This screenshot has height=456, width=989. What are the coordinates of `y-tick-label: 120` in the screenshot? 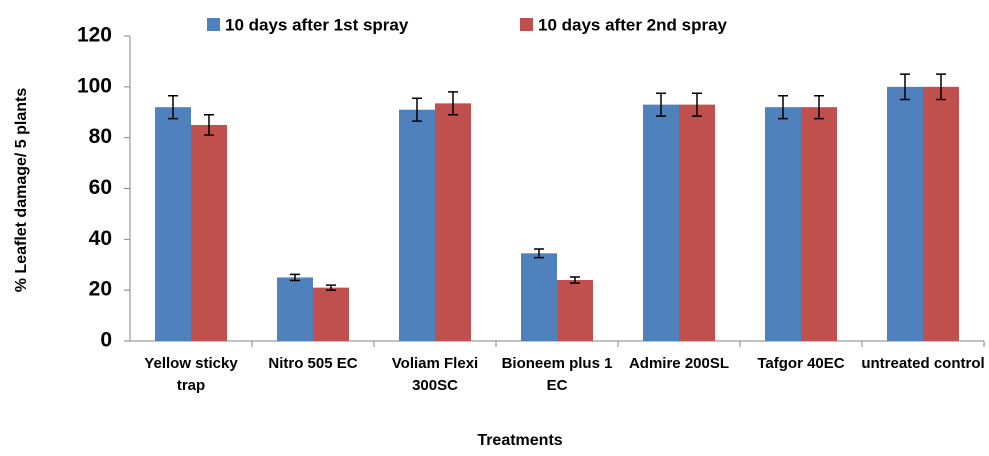 It's located at (94, 35).